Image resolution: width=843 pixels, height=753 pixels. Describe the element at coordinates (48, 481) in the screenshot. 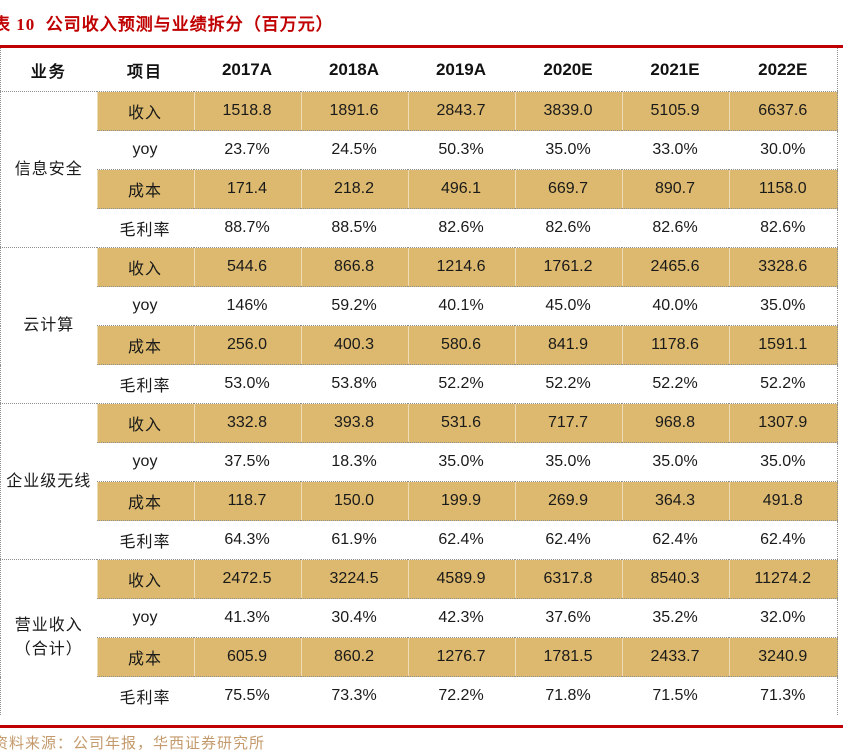

I see `group-name-cell: 企业级无线` at that location.